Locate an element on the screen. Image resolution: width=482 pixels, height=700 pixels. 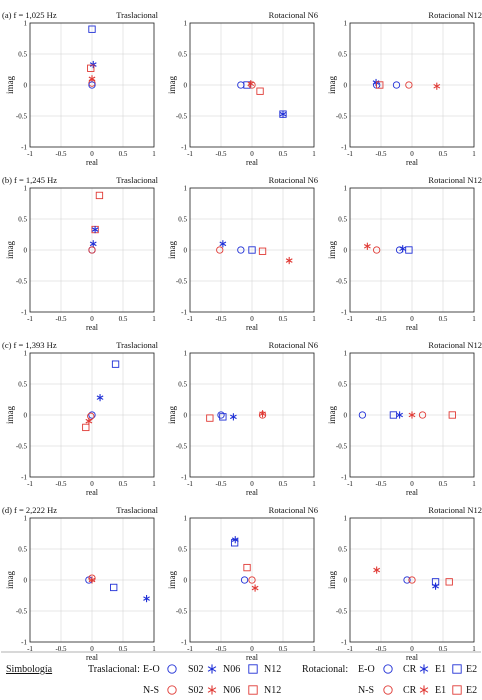
legend-item-cr-ns: CR is located at coordinates (410, 690).